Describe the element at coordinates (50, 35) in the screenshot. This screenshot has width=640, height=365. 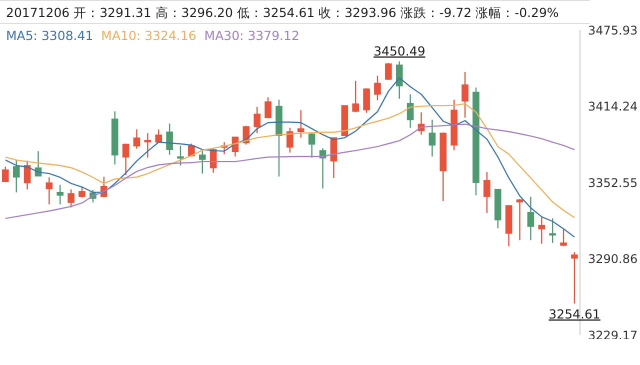
I see `text: MA5: 3308.41` at that location.